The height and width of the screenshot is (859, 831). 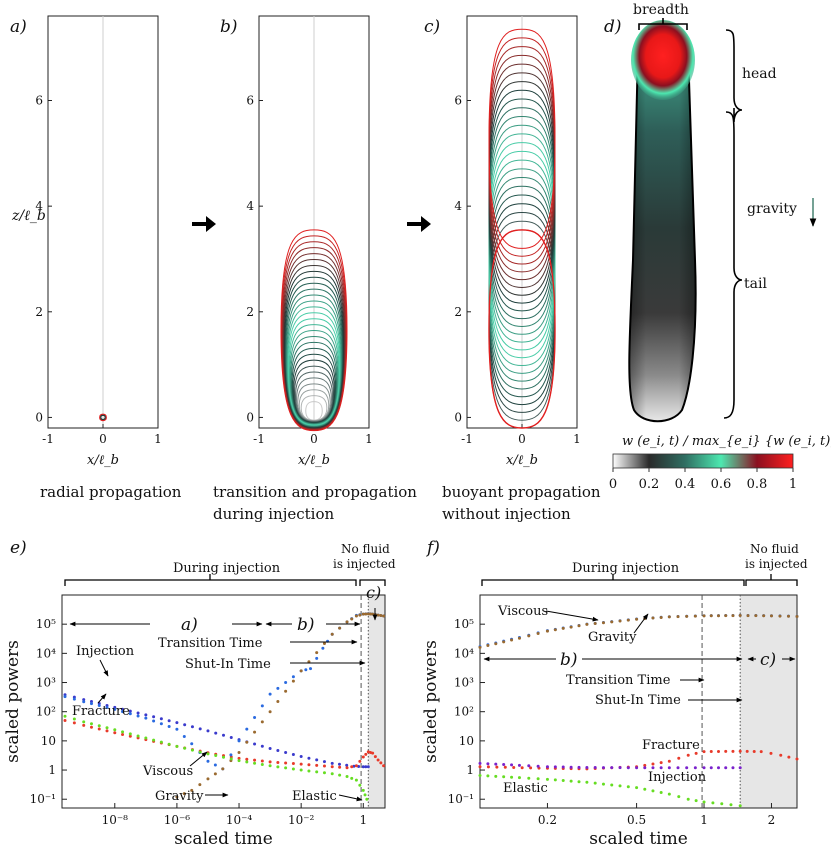 What do you see at coordinates (671, 745) in the screenshot?
I see `fracture-label: Fracture` at bounding box center [671, 745].